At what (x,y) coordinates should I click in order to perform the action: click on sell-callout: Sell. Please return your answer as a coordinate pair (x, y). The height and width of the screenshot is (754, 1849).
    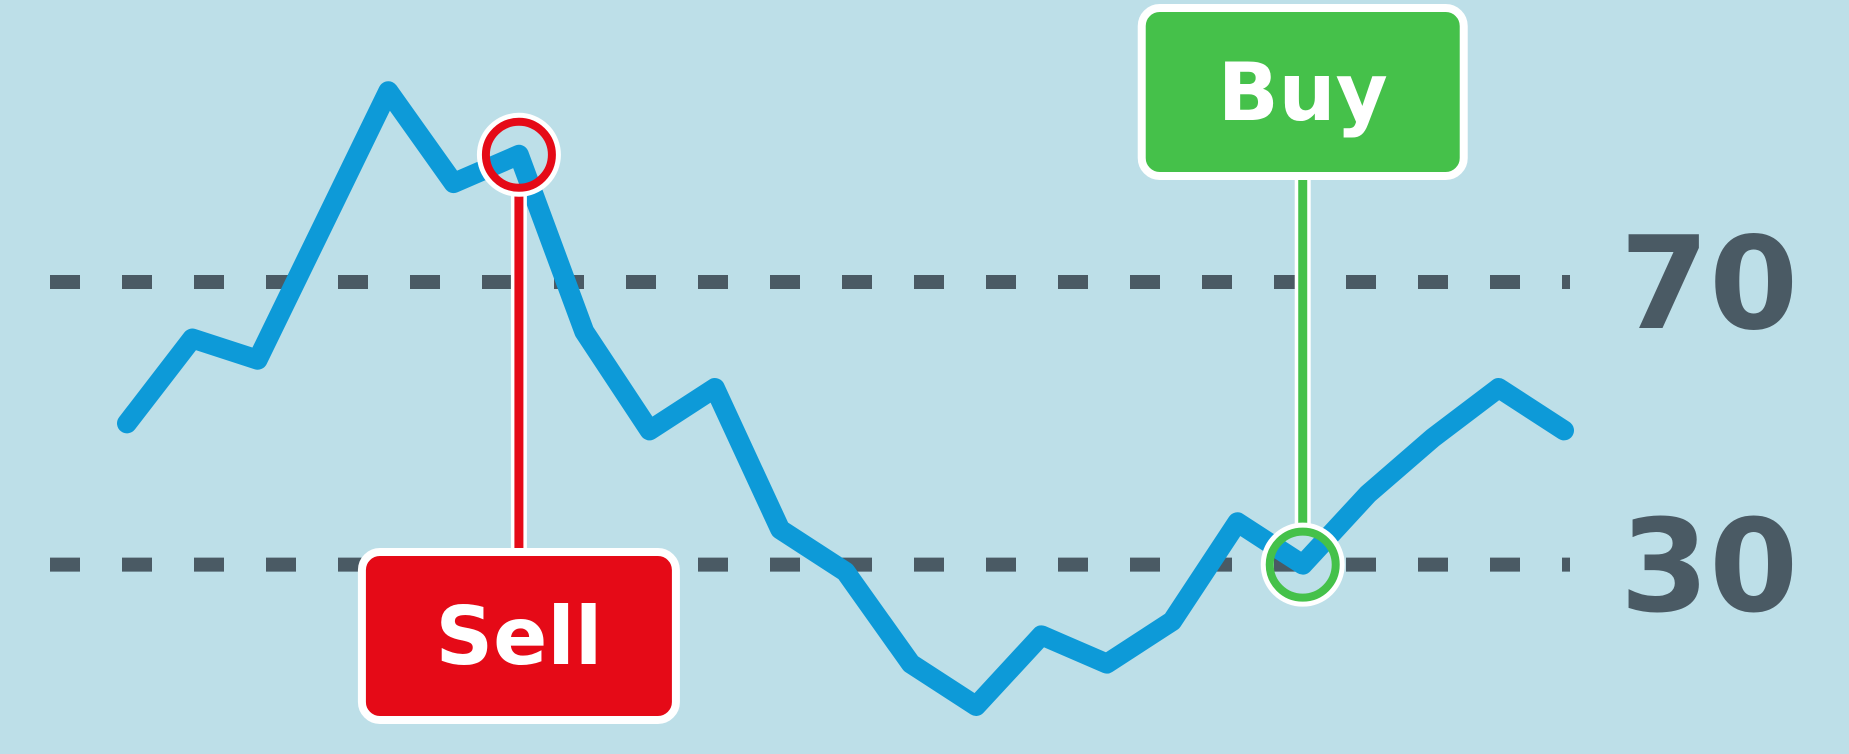
    Looking at the image, I should click on (518, 418).